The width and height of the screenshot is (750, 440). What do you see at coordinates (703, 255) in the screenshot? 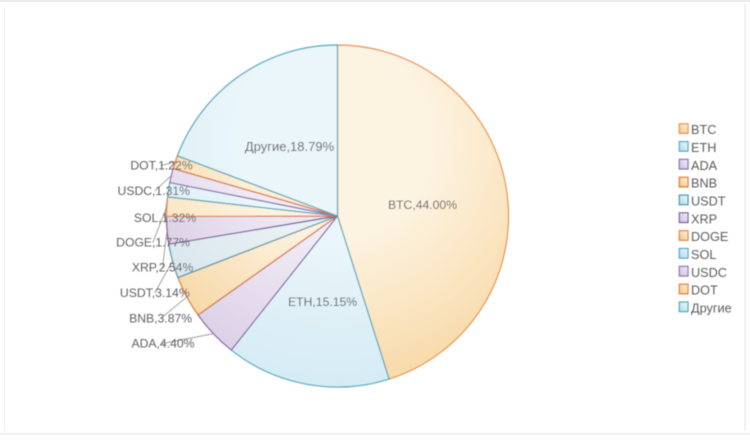
I see `svg-text: SOL` at bounding box center [703, 255].